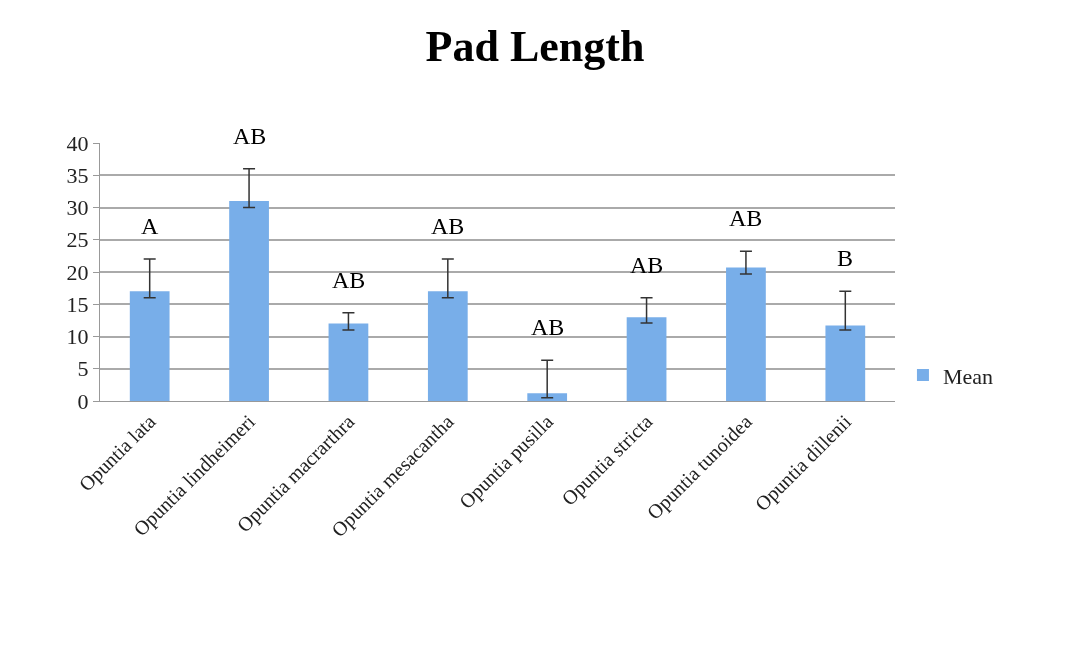 The width and height of the screenshot is (1070, 645). What do you see at coordinates (150, 226) in the screenshot?
I see `annotation: A` at bounding box center [150, 226].